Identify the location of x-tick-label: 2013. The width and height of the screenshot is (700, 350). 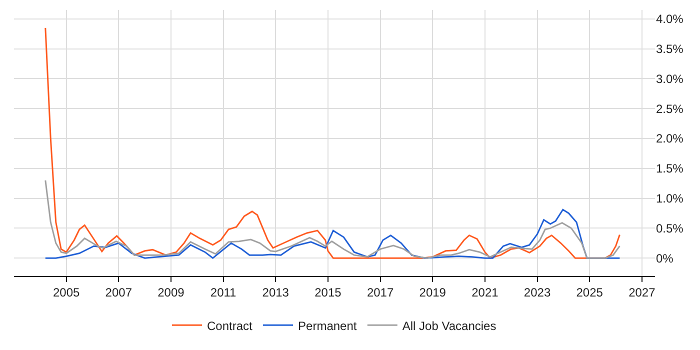
(276, 292).